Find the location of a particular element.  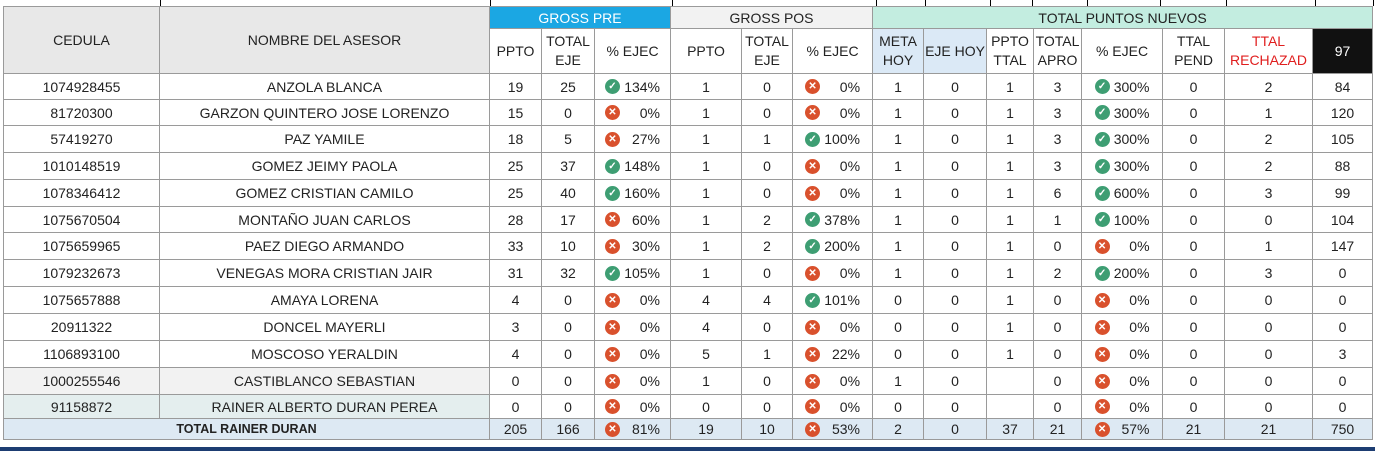

pos-ppto-cell: 4 is located at coordinates (706, 327).